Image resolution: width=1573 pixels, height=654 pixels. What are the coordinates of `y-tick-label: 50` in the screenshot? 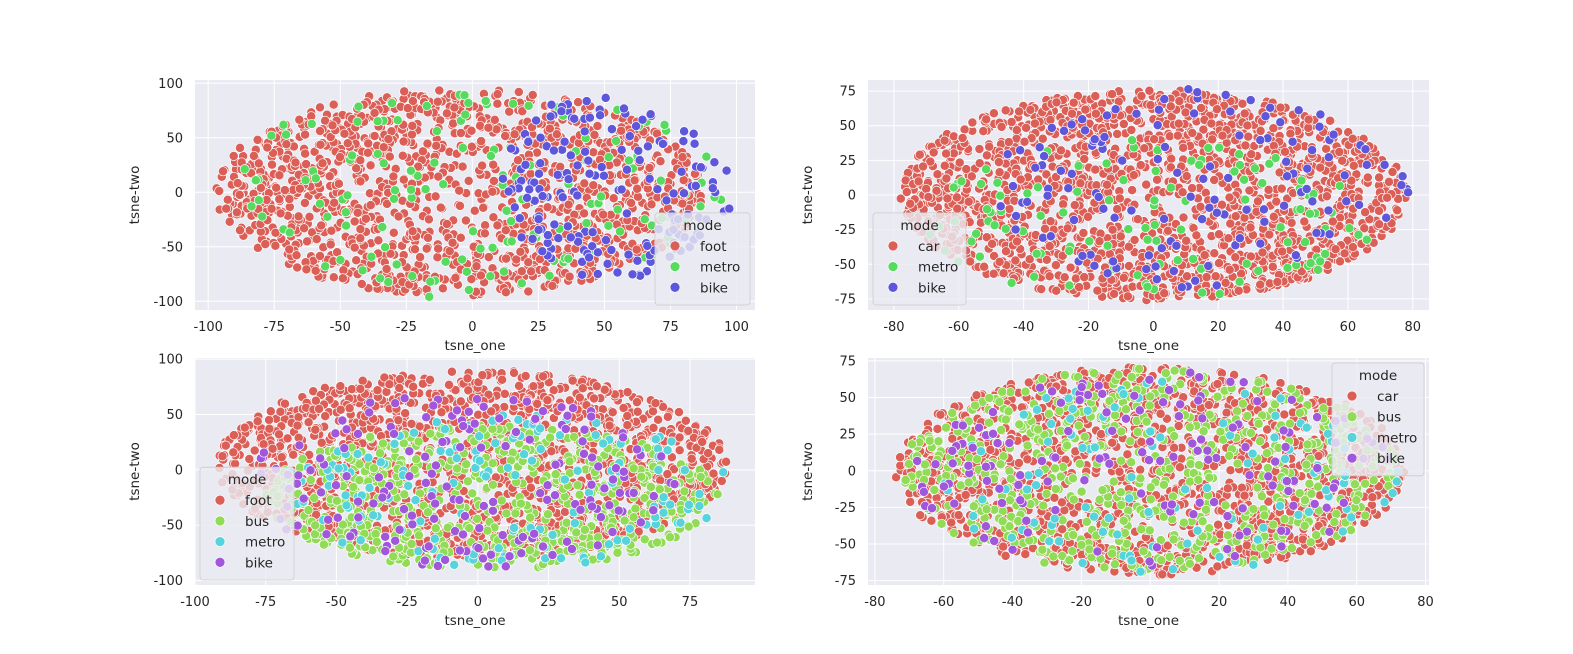 It's located at (847, 126).